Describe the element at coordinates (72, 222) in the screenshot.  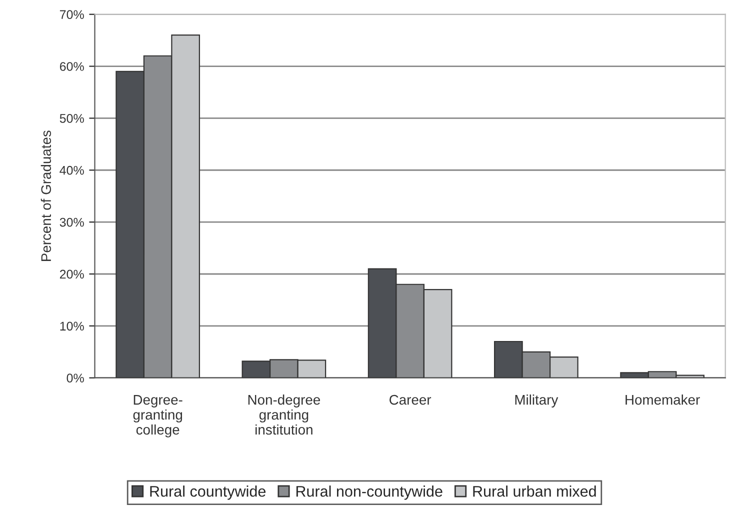
I see `y-tick-label: 30%` at that location.